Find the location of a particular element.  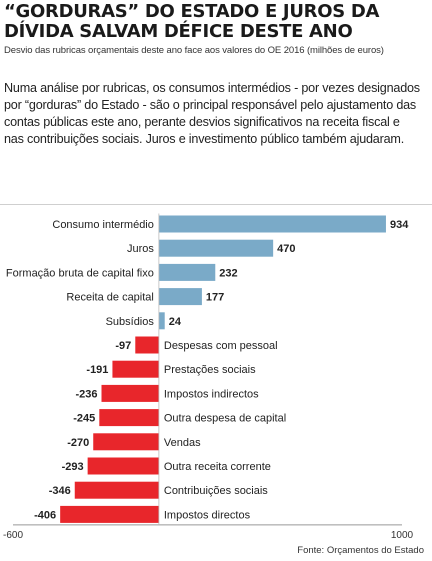

category-label: Impostos indirectos is located at coordinates (211, 394).